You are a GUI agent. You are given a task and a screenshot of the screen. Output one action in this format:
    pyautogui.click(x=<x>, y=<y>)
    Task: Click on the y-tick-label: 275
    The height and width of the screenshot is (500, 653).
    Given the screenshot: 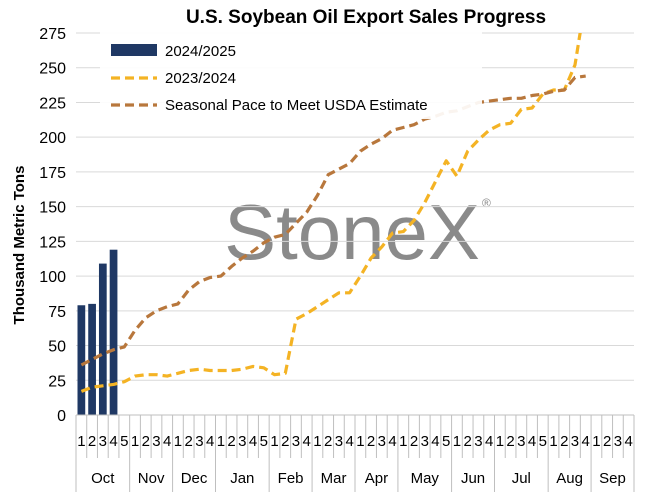 What is the action you would take?
    pyautogui.click(x=52, y=34)
    